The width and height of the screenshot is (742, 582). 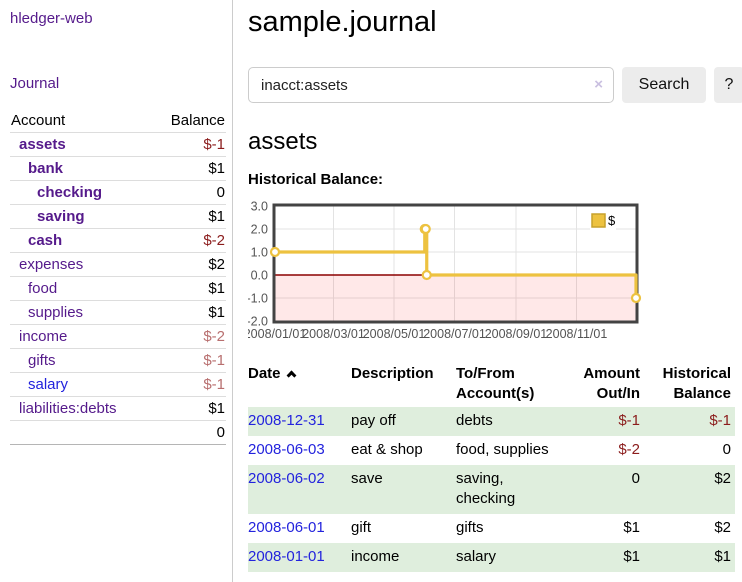 What do you see at coordinates (48, 384) in the screenshot?
I see `sidebar-account-link: salary` at bounding box center [48, 384].